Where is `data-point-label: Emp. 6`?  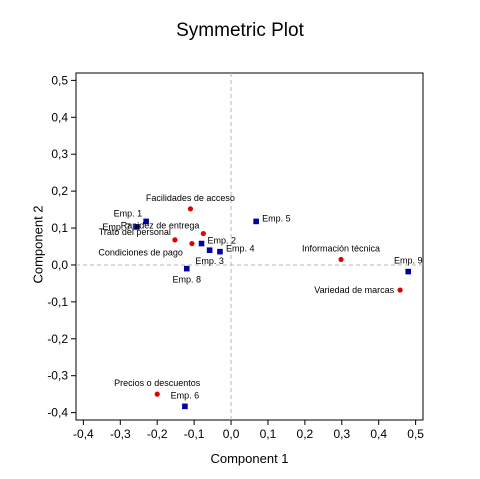 data-point-label: Emp. 6 is located at coordinates (185, 395).